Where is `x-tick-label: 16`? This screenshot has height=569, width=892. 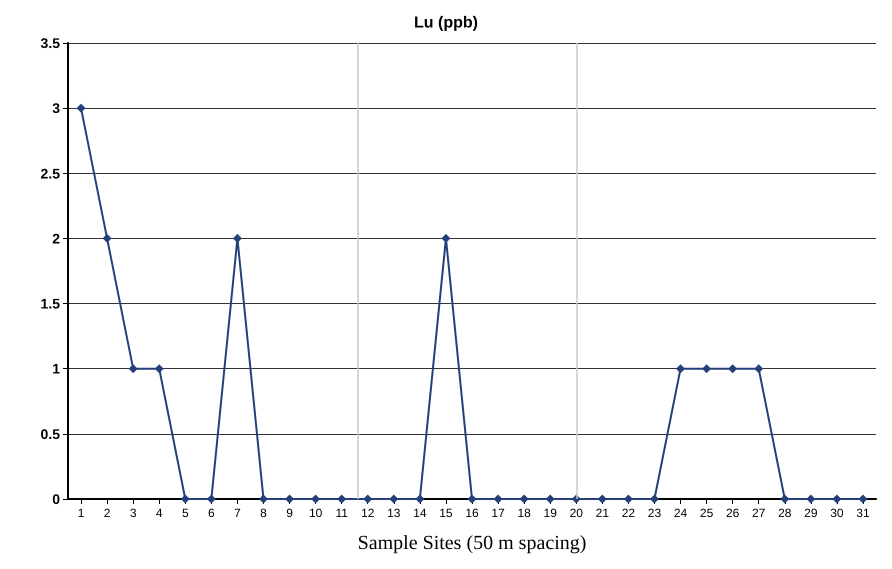 x-tick-label: 16 is located at coordinates (472, 513).